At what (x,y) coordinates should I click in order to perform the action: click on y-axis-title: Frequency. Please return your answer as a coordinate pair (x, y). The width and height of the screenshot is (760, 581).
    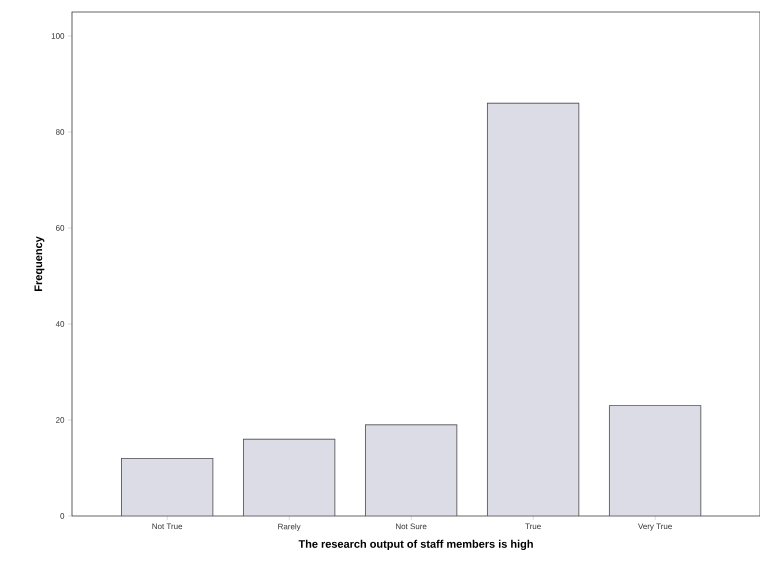
    Looking at the image, I should click on (39, 263).